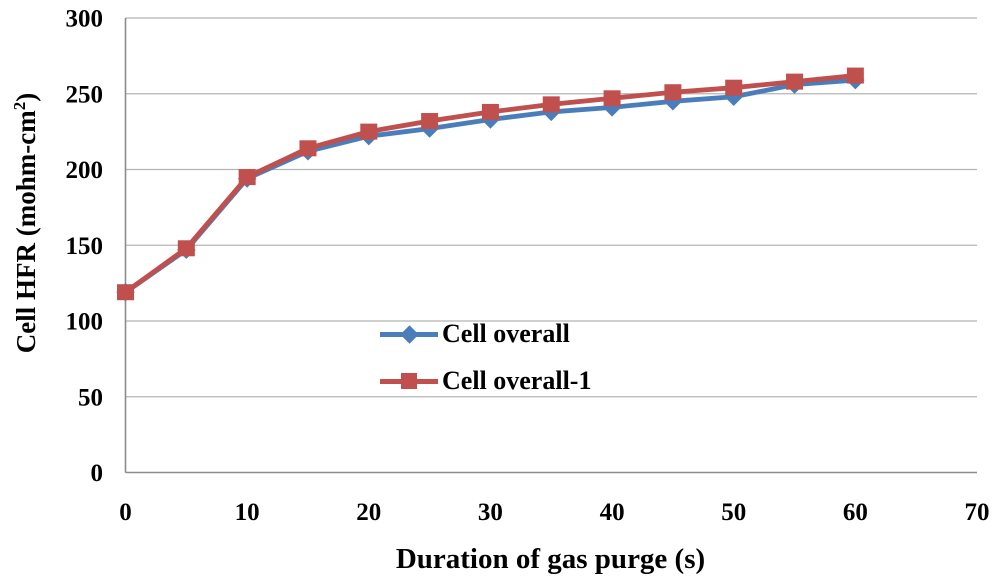 The image size is (1000, 583). Describe the element at coordinates (517, 380) in the screenshot. I see `legend-label: Cell overall-1` at that location.